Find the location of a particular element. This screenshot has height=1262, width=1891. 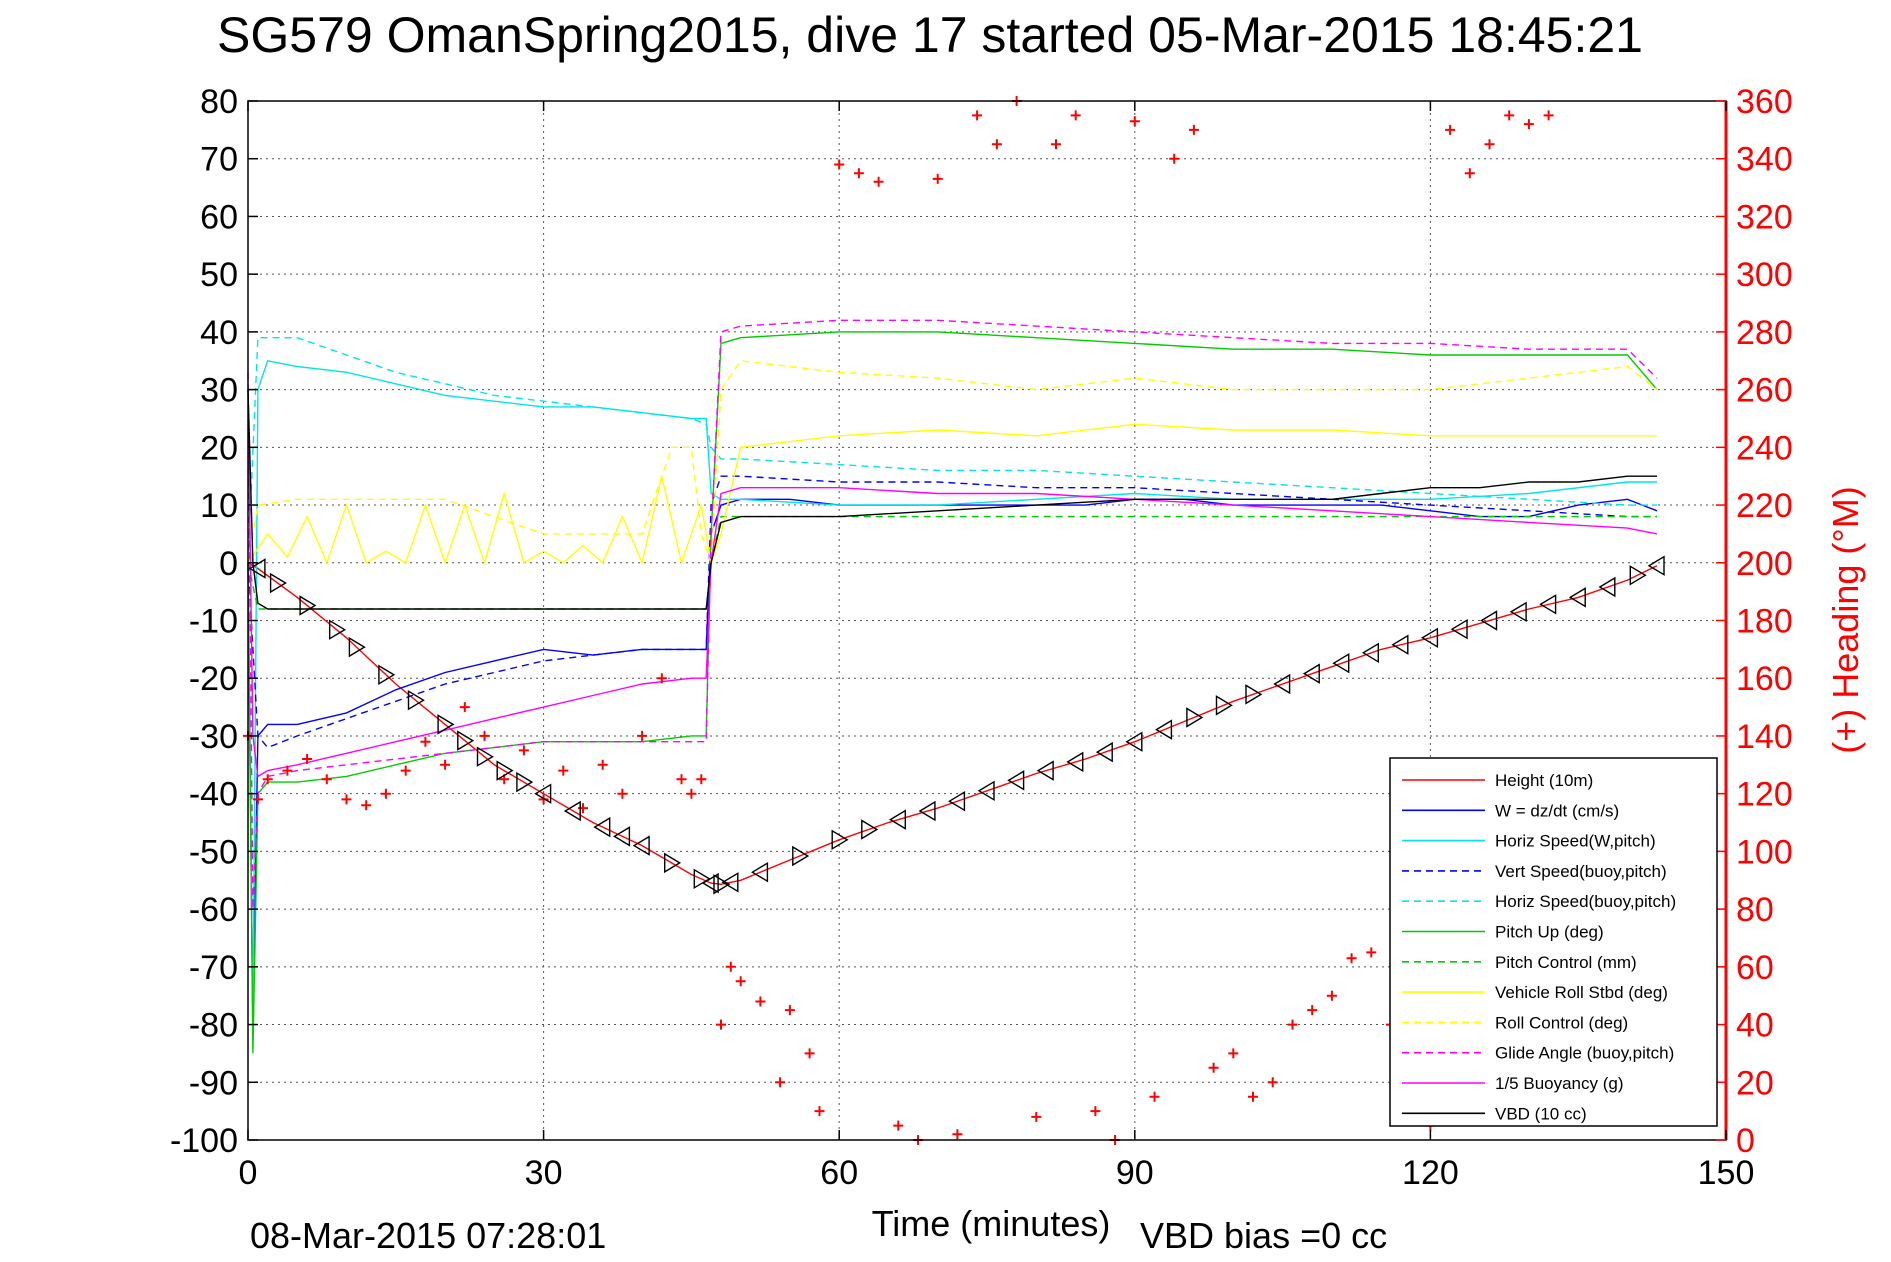

legend-label: Horiz Speed(W,pitch) is located at coordinates (1575, 841).